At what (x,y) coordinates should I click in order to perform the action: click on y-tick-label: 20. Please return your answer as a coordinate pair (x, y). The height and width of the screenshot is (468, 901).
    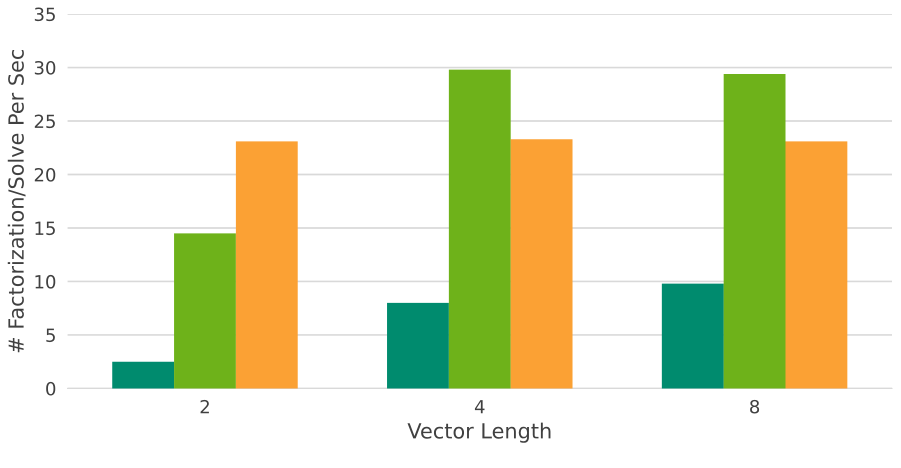
    Looking at the image, I should click on (45, 175).